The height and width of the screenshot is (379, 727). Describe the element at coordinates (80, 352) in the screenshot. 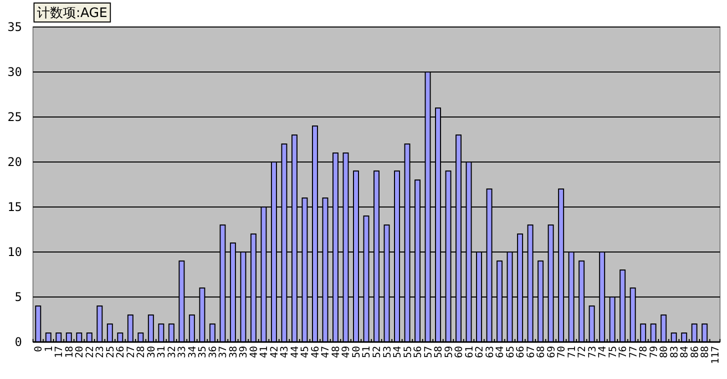

I see `x-tick-label: 20` at that location.